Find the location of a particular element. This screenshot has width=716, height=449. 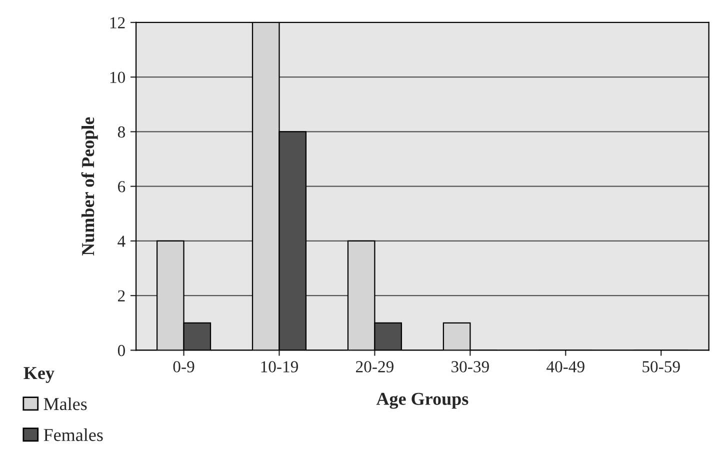

x-tick-label: 0-9 is located at coordinates (183, 366).